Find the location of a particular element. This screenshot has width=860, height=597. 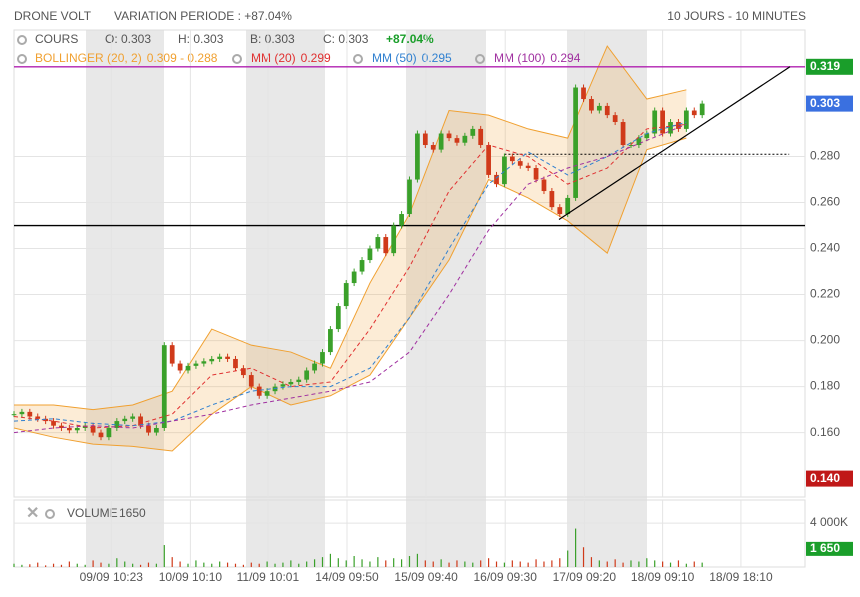

y-tick-label: 0.220 is located at coordinates (825, 294).